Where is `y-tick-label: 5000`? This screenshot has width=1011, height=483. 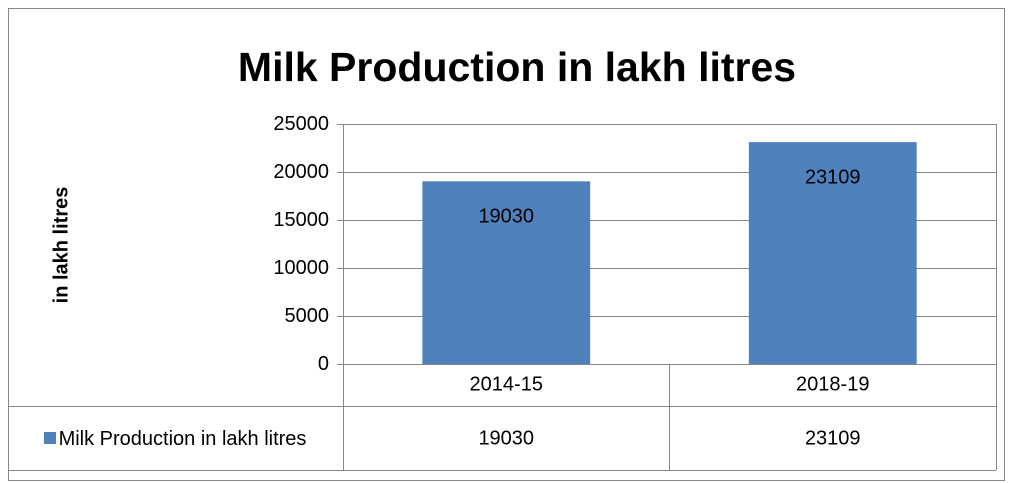
y-tick-label: 5000 is located at coordinates (307, 316).